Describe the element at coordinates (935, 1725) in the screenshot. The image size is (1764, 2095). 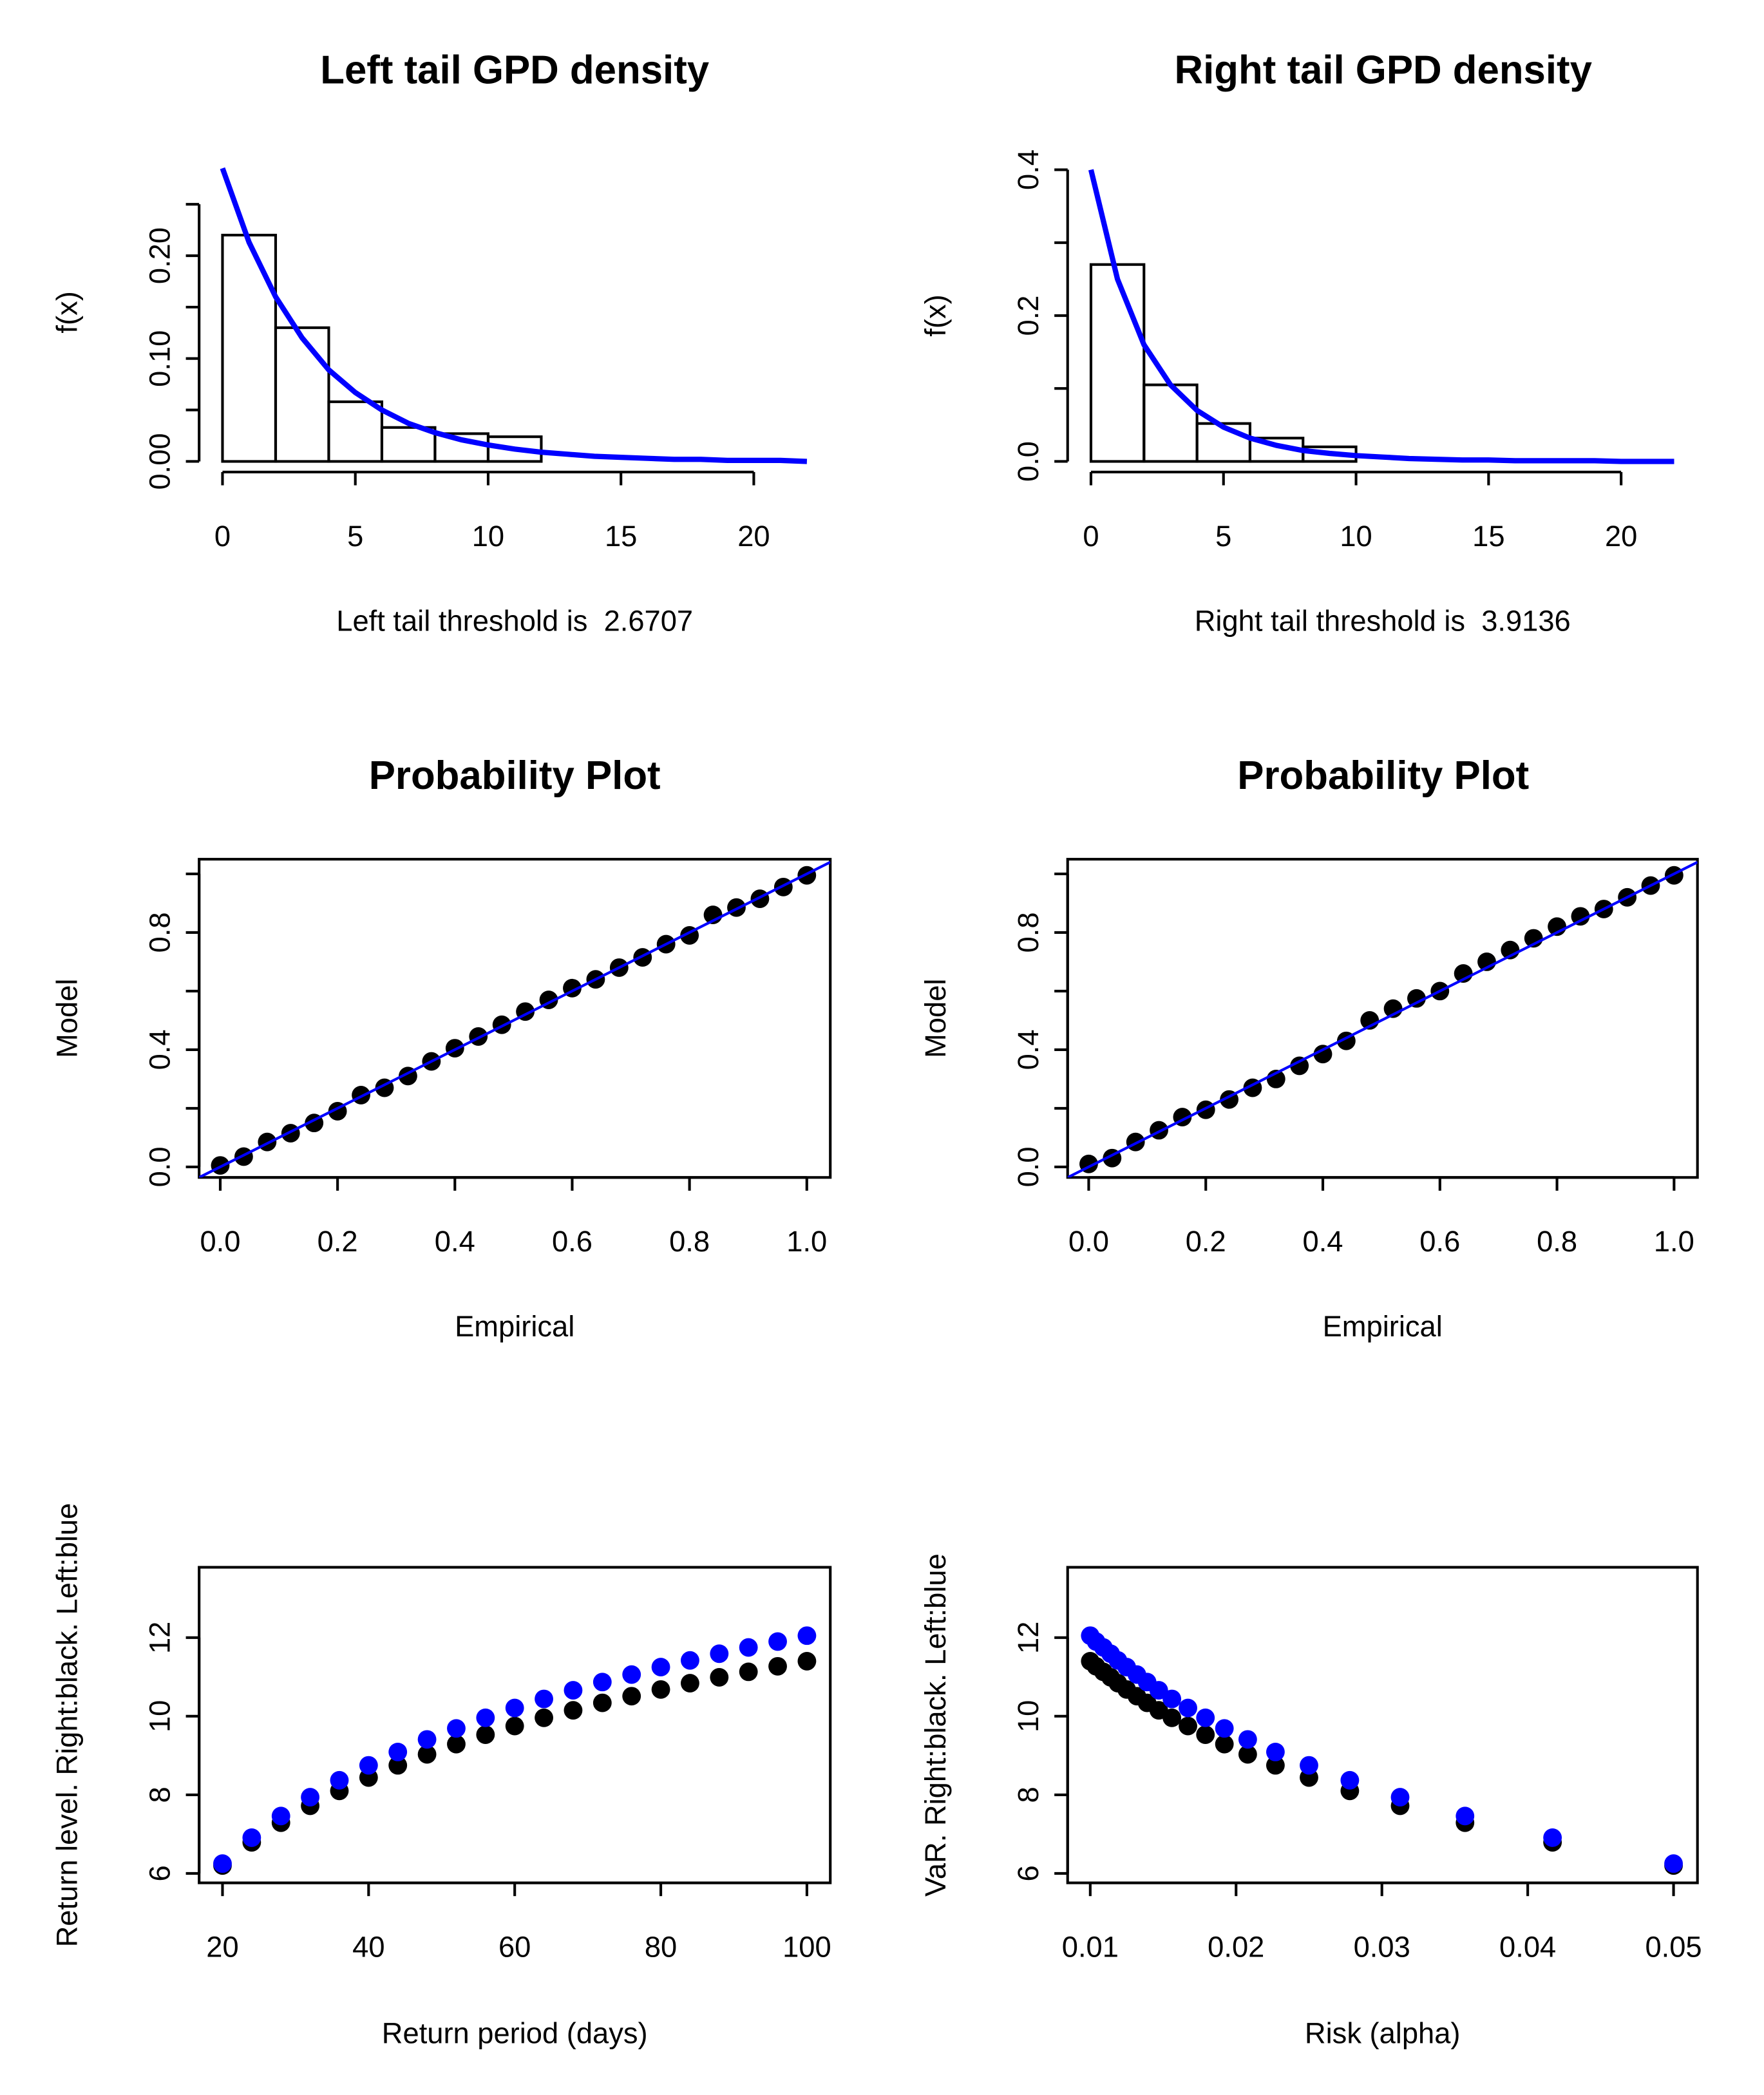
I see `y-axis-label: VaR. Right:black. Left:blue` at that location.